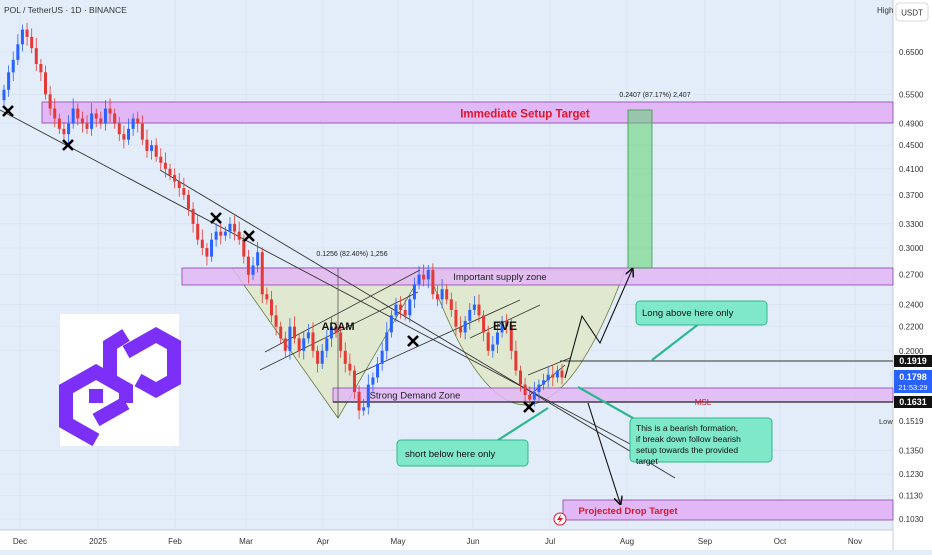 This screenshot has height=555, width=932. What do you see at coordinates (911, 351) in the screenshot?
I see `price-tick-label: 0.2000` at bounding box center [911, 351].